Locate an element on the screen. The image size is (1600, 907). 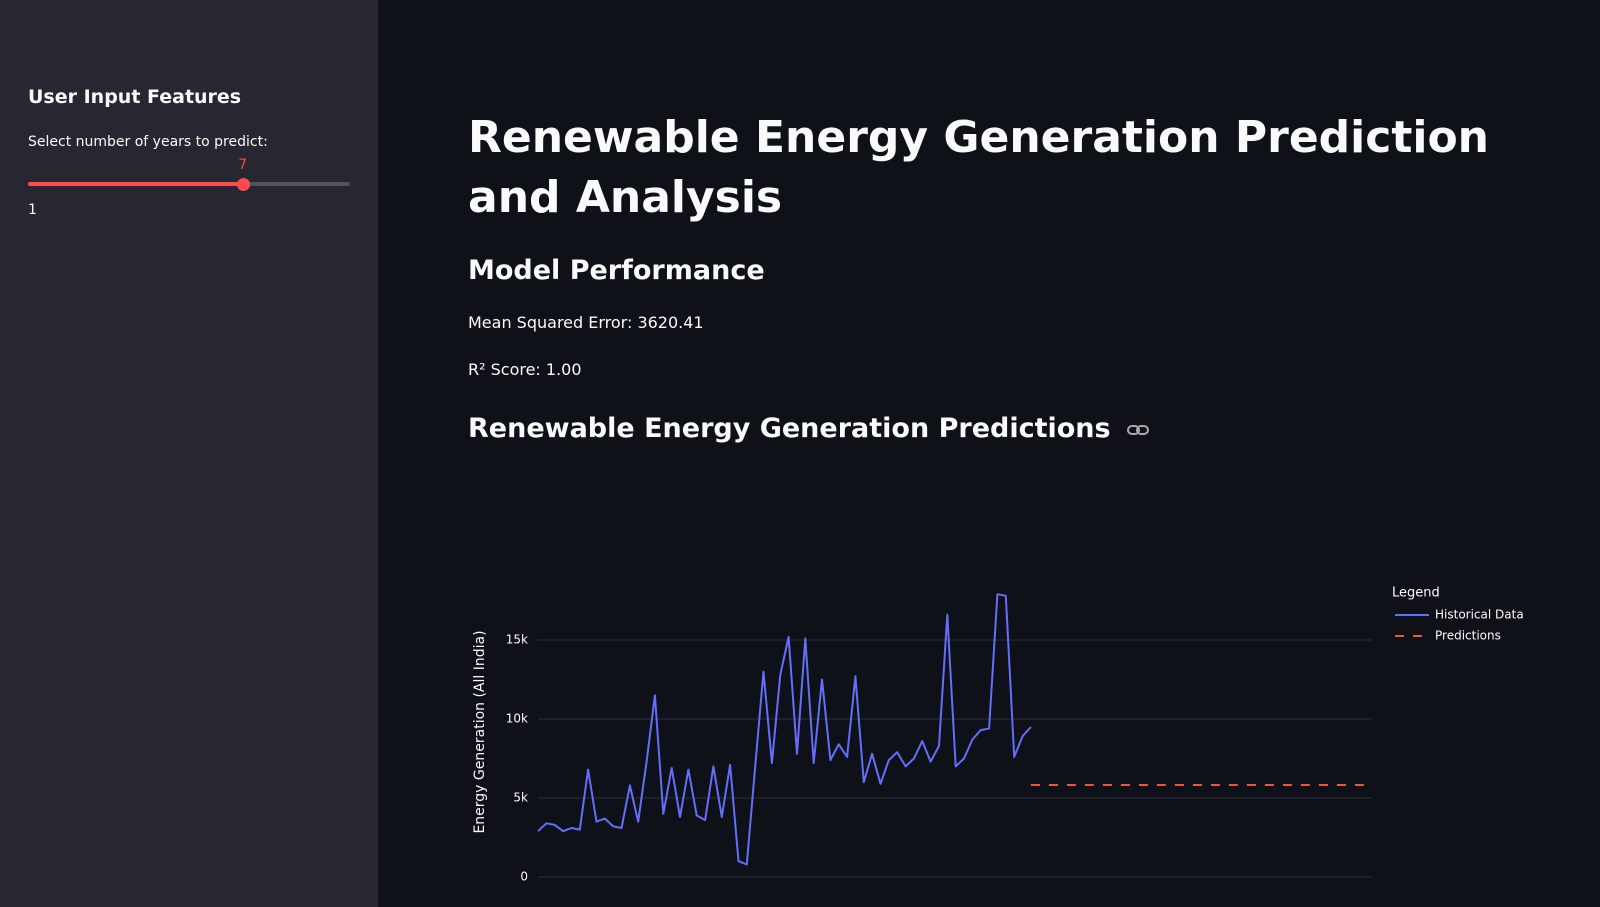
chart-header: Renewable Energy Generation Predictions is located at coordinates (809, 428).